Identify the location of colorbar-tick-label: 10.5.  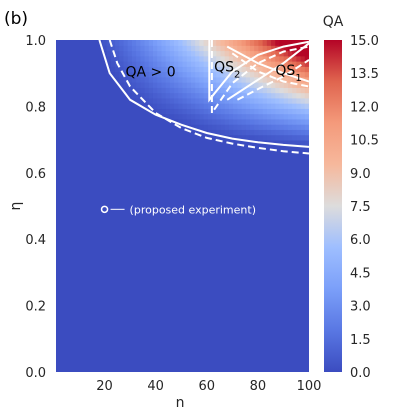
(364, 141).